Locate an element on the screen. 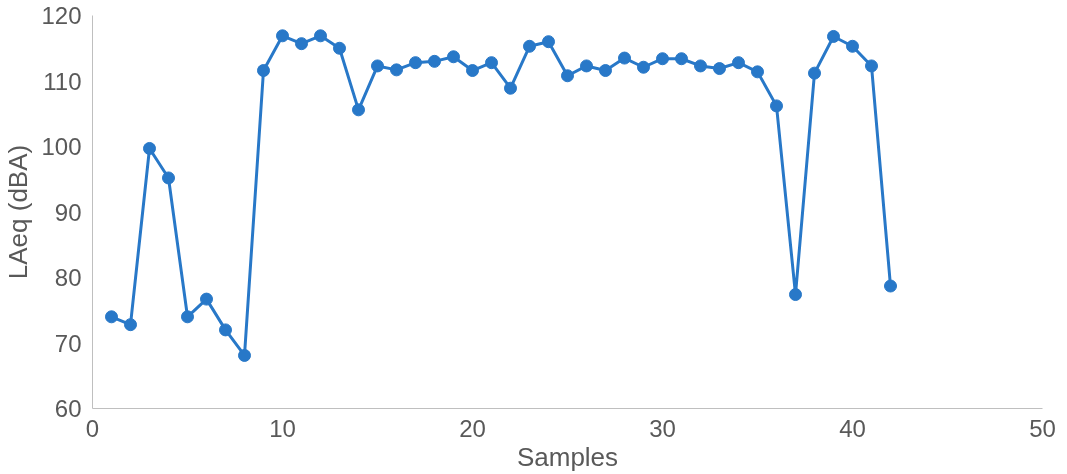  y-tick-label: 110 is located at coordinates (62, 81).